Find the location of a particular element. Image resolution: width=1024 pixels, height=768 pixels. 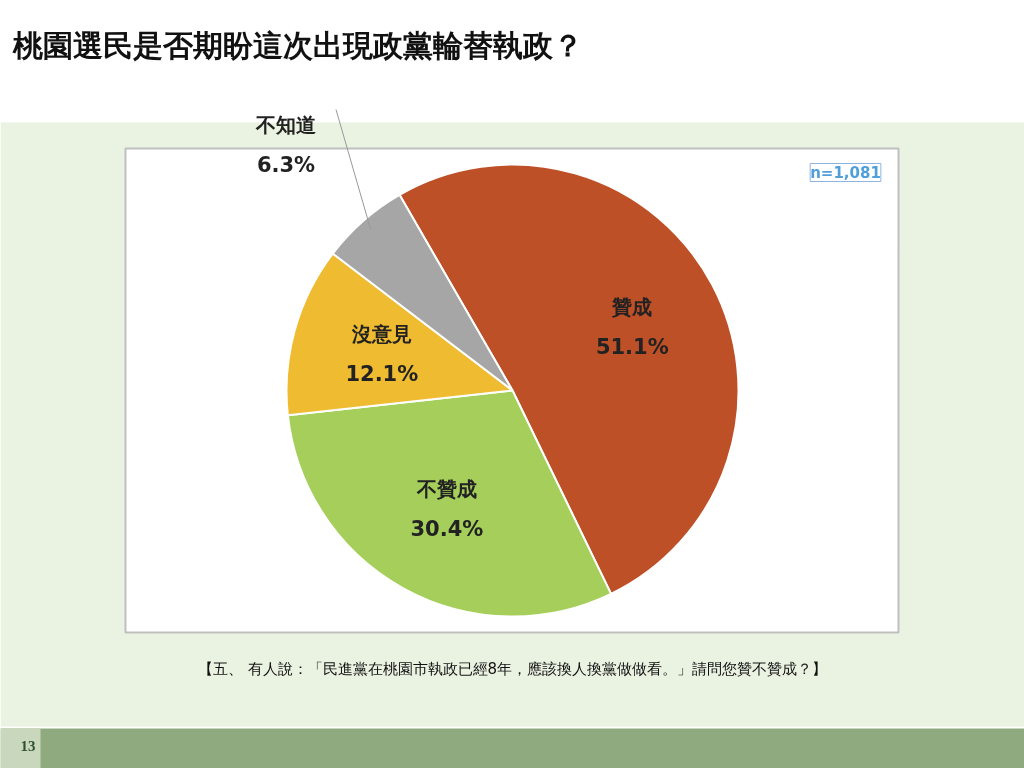

slice-label: 不贊成 is located at coordinates (446, 489).